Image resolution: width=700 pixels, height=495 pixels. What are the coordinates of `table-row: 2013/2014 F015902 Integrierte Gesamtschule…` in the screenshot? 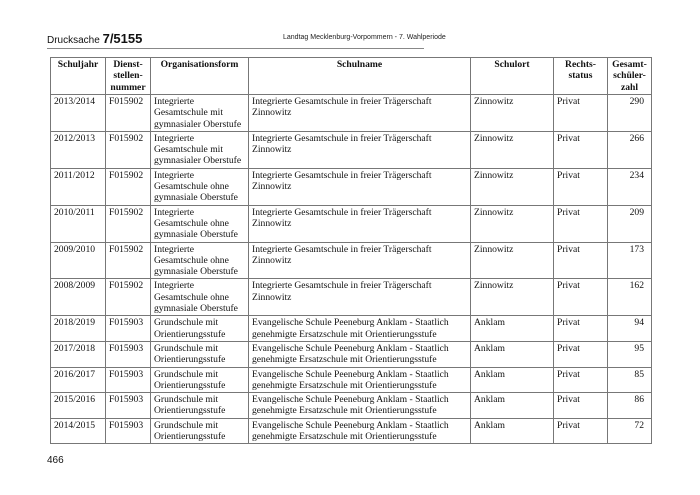 It's located at (351, 113).